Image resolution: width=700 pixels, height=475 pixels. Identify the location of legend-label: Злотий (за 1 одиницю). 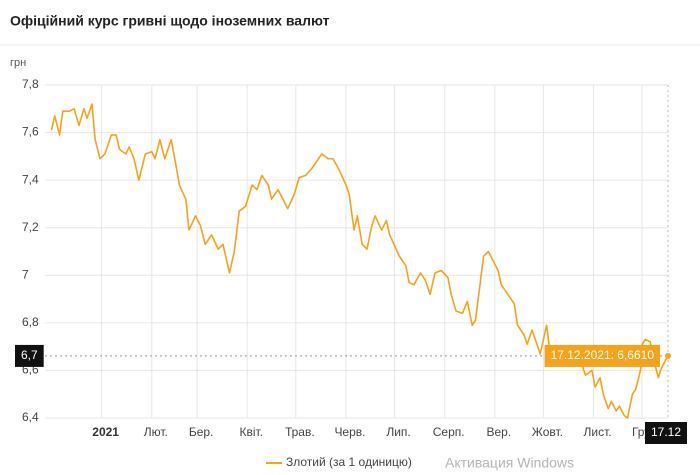
(349, 462).